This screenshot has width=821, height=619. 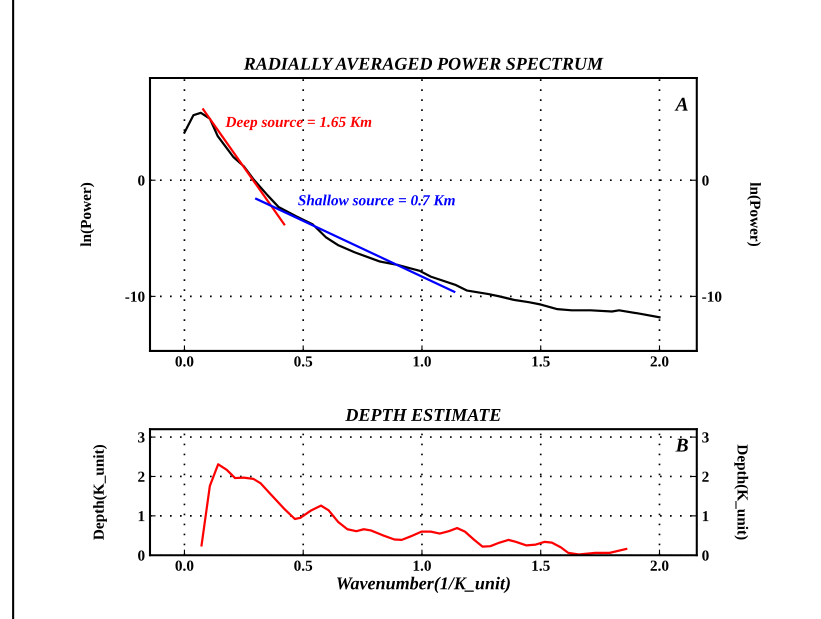 I want to click on y-axis-title: Depth(K_unit), so click(x=100, y=492).